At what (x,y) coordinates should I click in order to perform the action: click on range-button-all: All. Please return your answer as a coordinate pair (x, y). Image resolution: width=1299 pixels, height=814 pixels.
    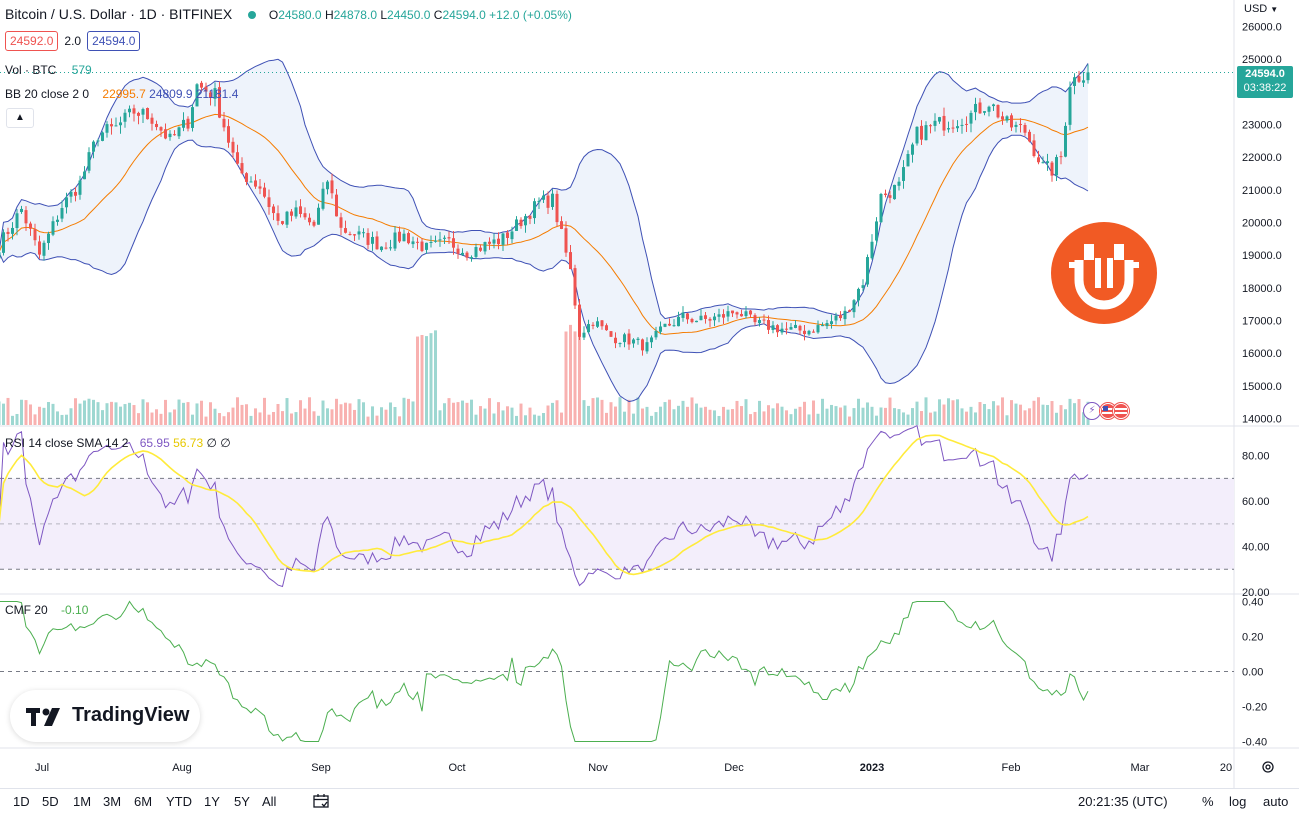
    Looking at the image, I should click on (269, 801).